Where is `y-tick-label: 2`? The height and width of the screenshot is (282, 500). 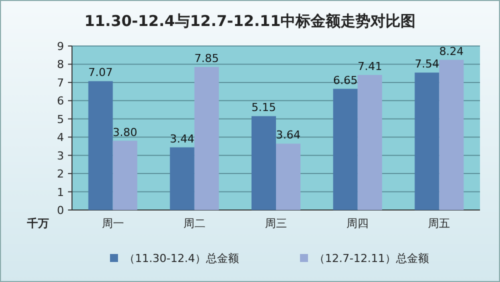 y-tick-label: 2 is located at coordinates (60, 174).